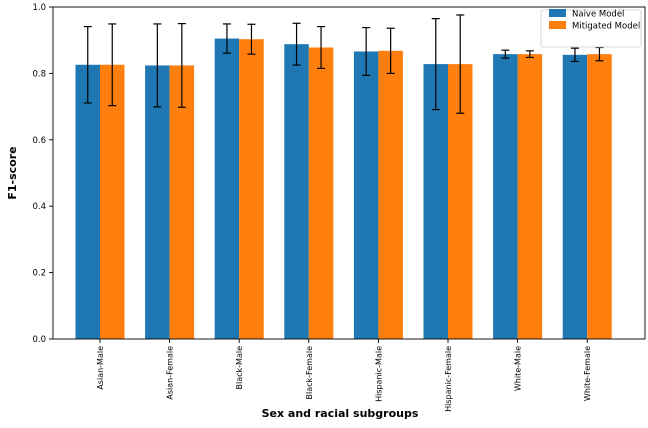 This screenshot has width=648, height=428. Describe the element at coordinates (557, 13) in the screenshot. I see `legend-swatch-naive` at that location.